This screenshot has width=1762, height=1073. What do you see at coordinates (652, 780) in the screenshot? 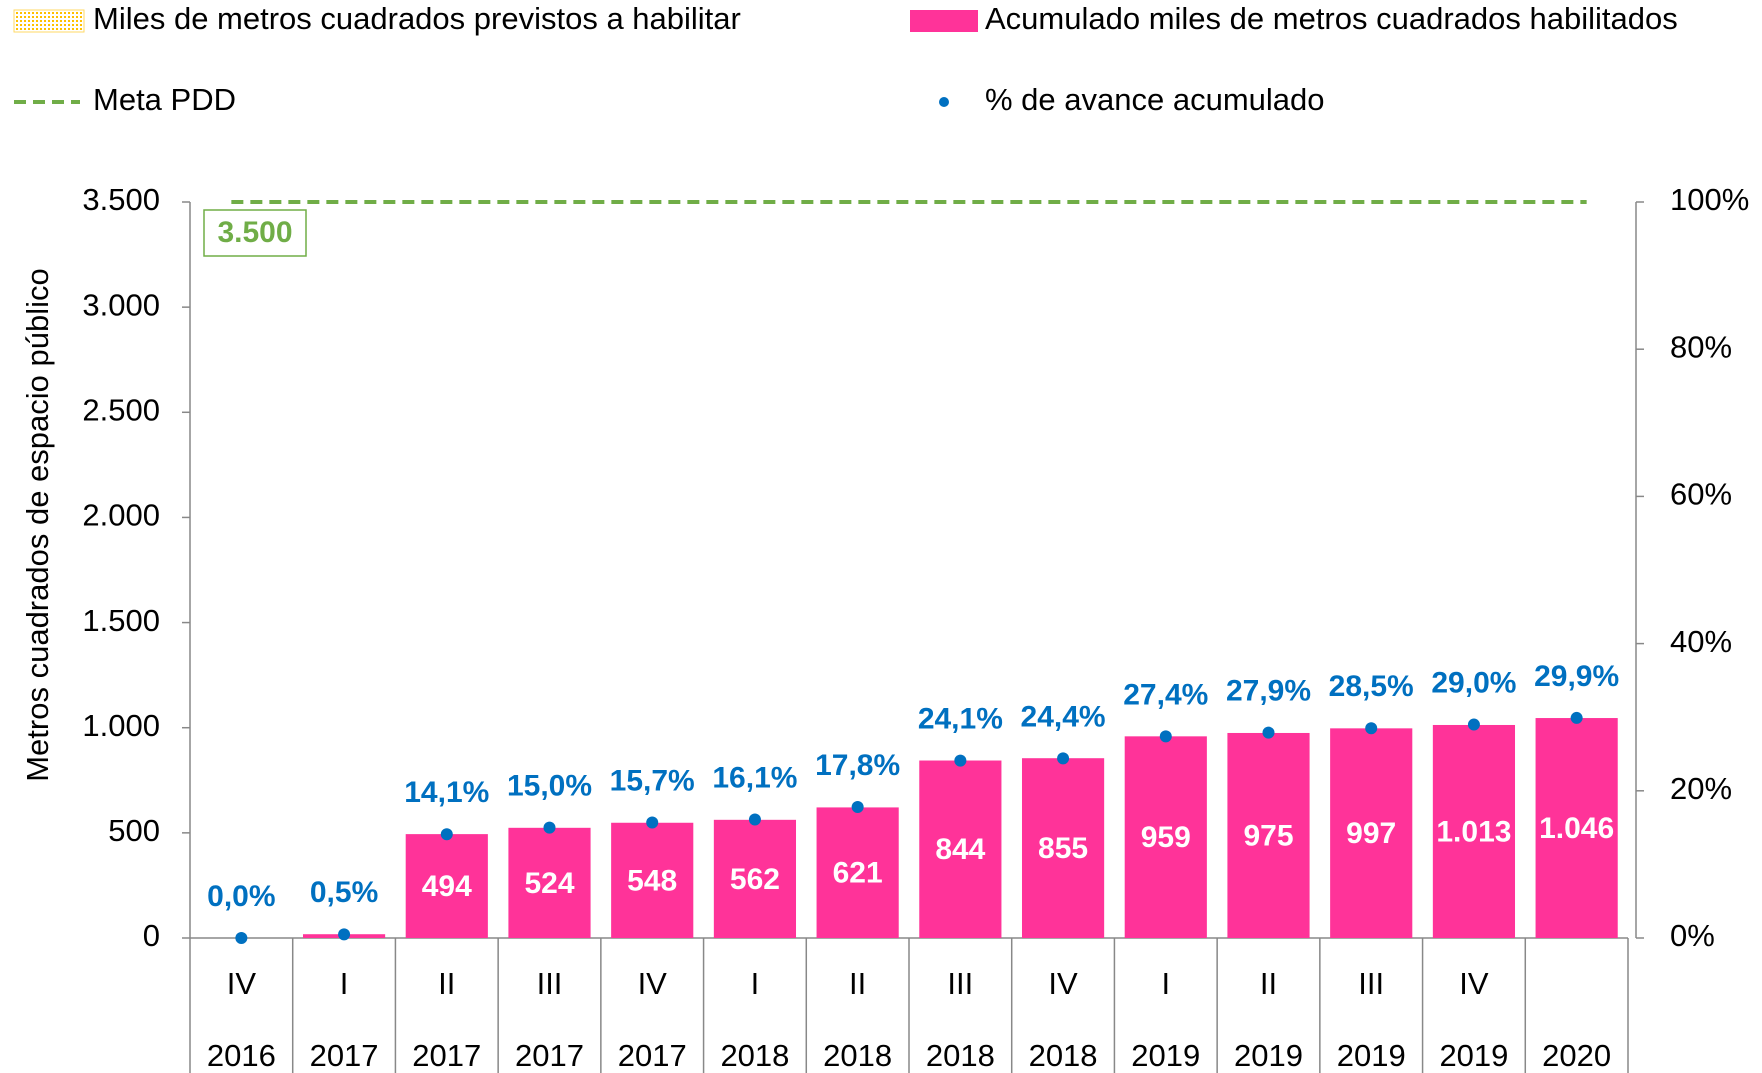
I see `point-value-label: 15,7%` at bounding box center [652, 780].